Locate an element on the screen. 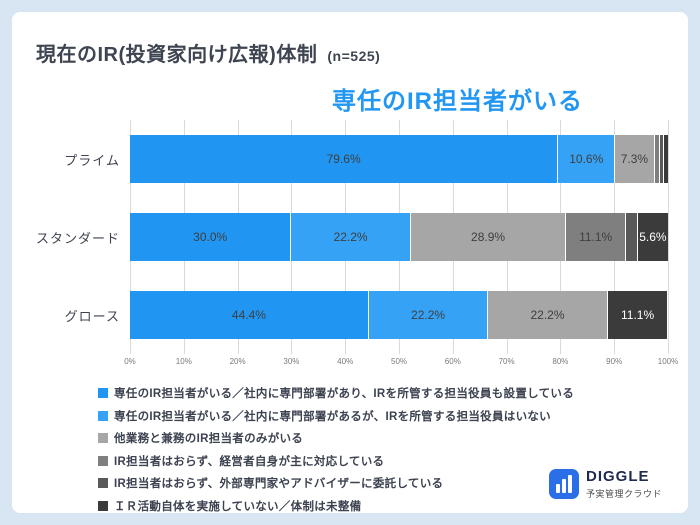 The image size is (700, 525). x-axis-tick: 50% is located at coordinates (399, 361).